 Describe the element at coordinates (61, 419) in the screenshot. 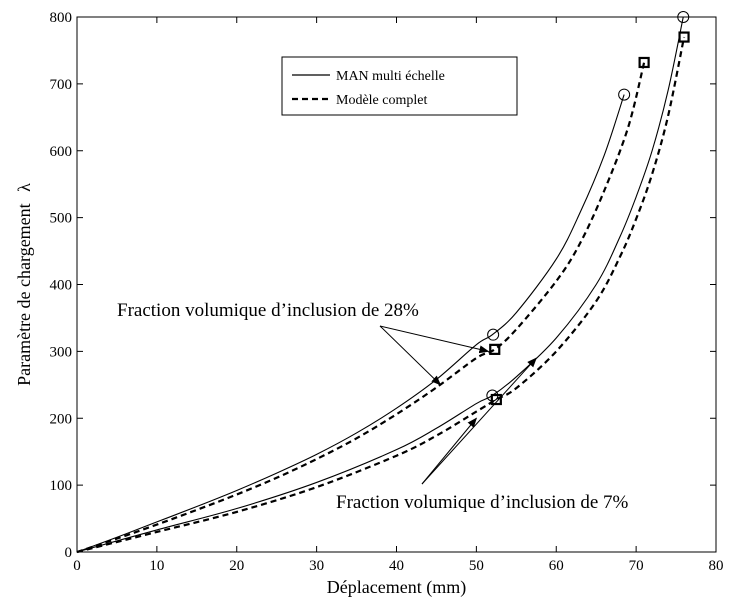

I see `y-tick-label: 200` at that location.